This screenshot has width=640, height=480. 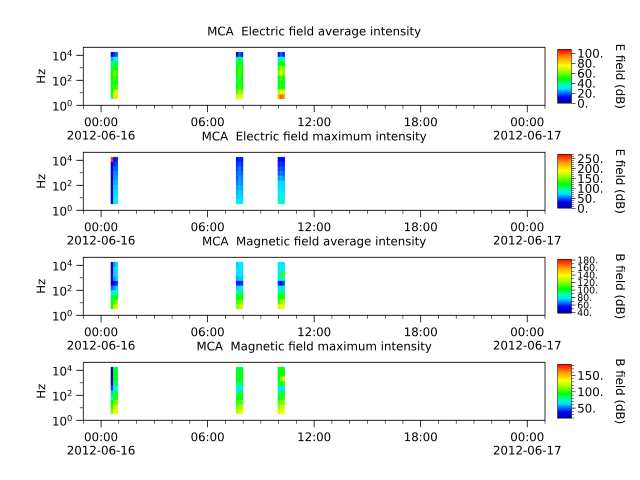 I want to click on chart-title: MCA Electric field average intensity, so click(x=314, y=32).